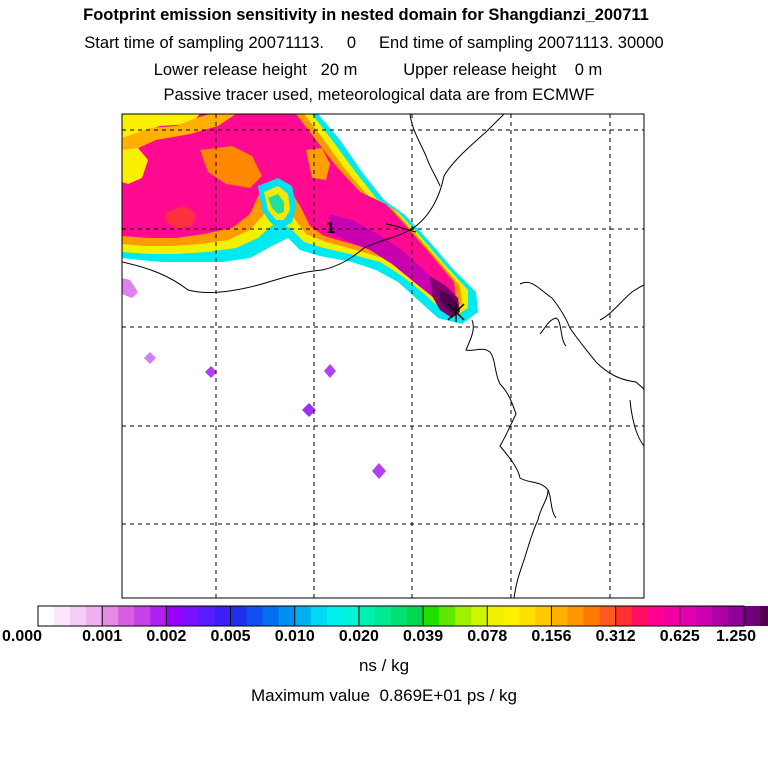 The image size is (768, 768). Describe the element at coordinates (358, 636) in the screenshot. I see `colorbar-tick-label: 0.020` at that location.